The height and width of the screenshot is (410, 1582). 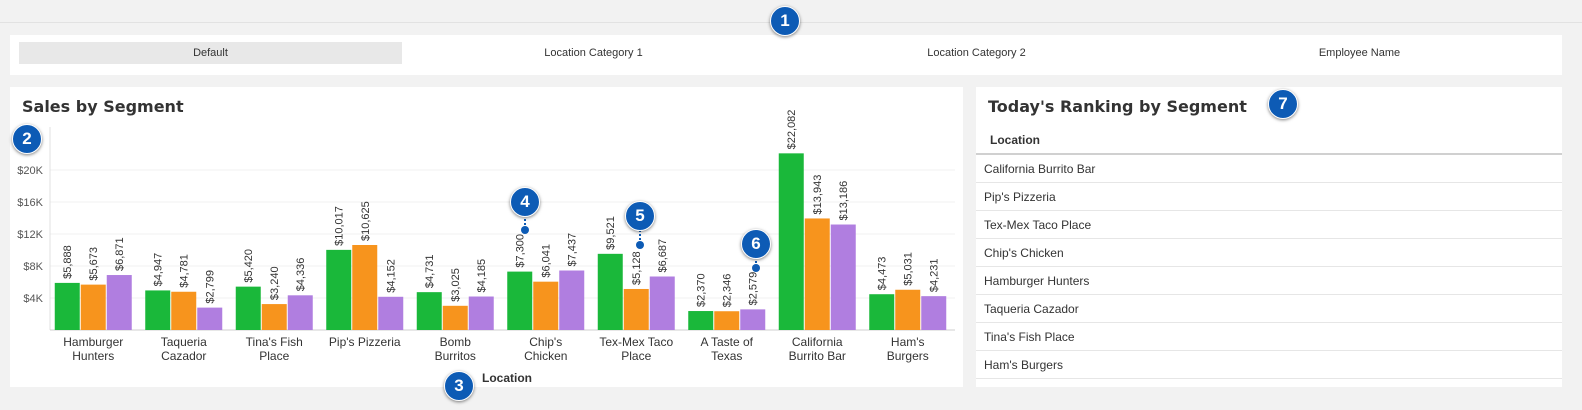 What do you see at coordinates (1269, 225) in the screenshot?
I see `ranking-row: Tex-Mex Taco Place` at bounding box center [1269, 225].